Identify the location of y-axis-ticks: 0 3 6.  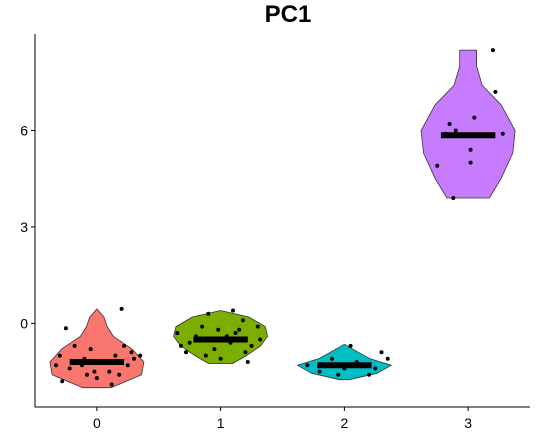
(27, 226).